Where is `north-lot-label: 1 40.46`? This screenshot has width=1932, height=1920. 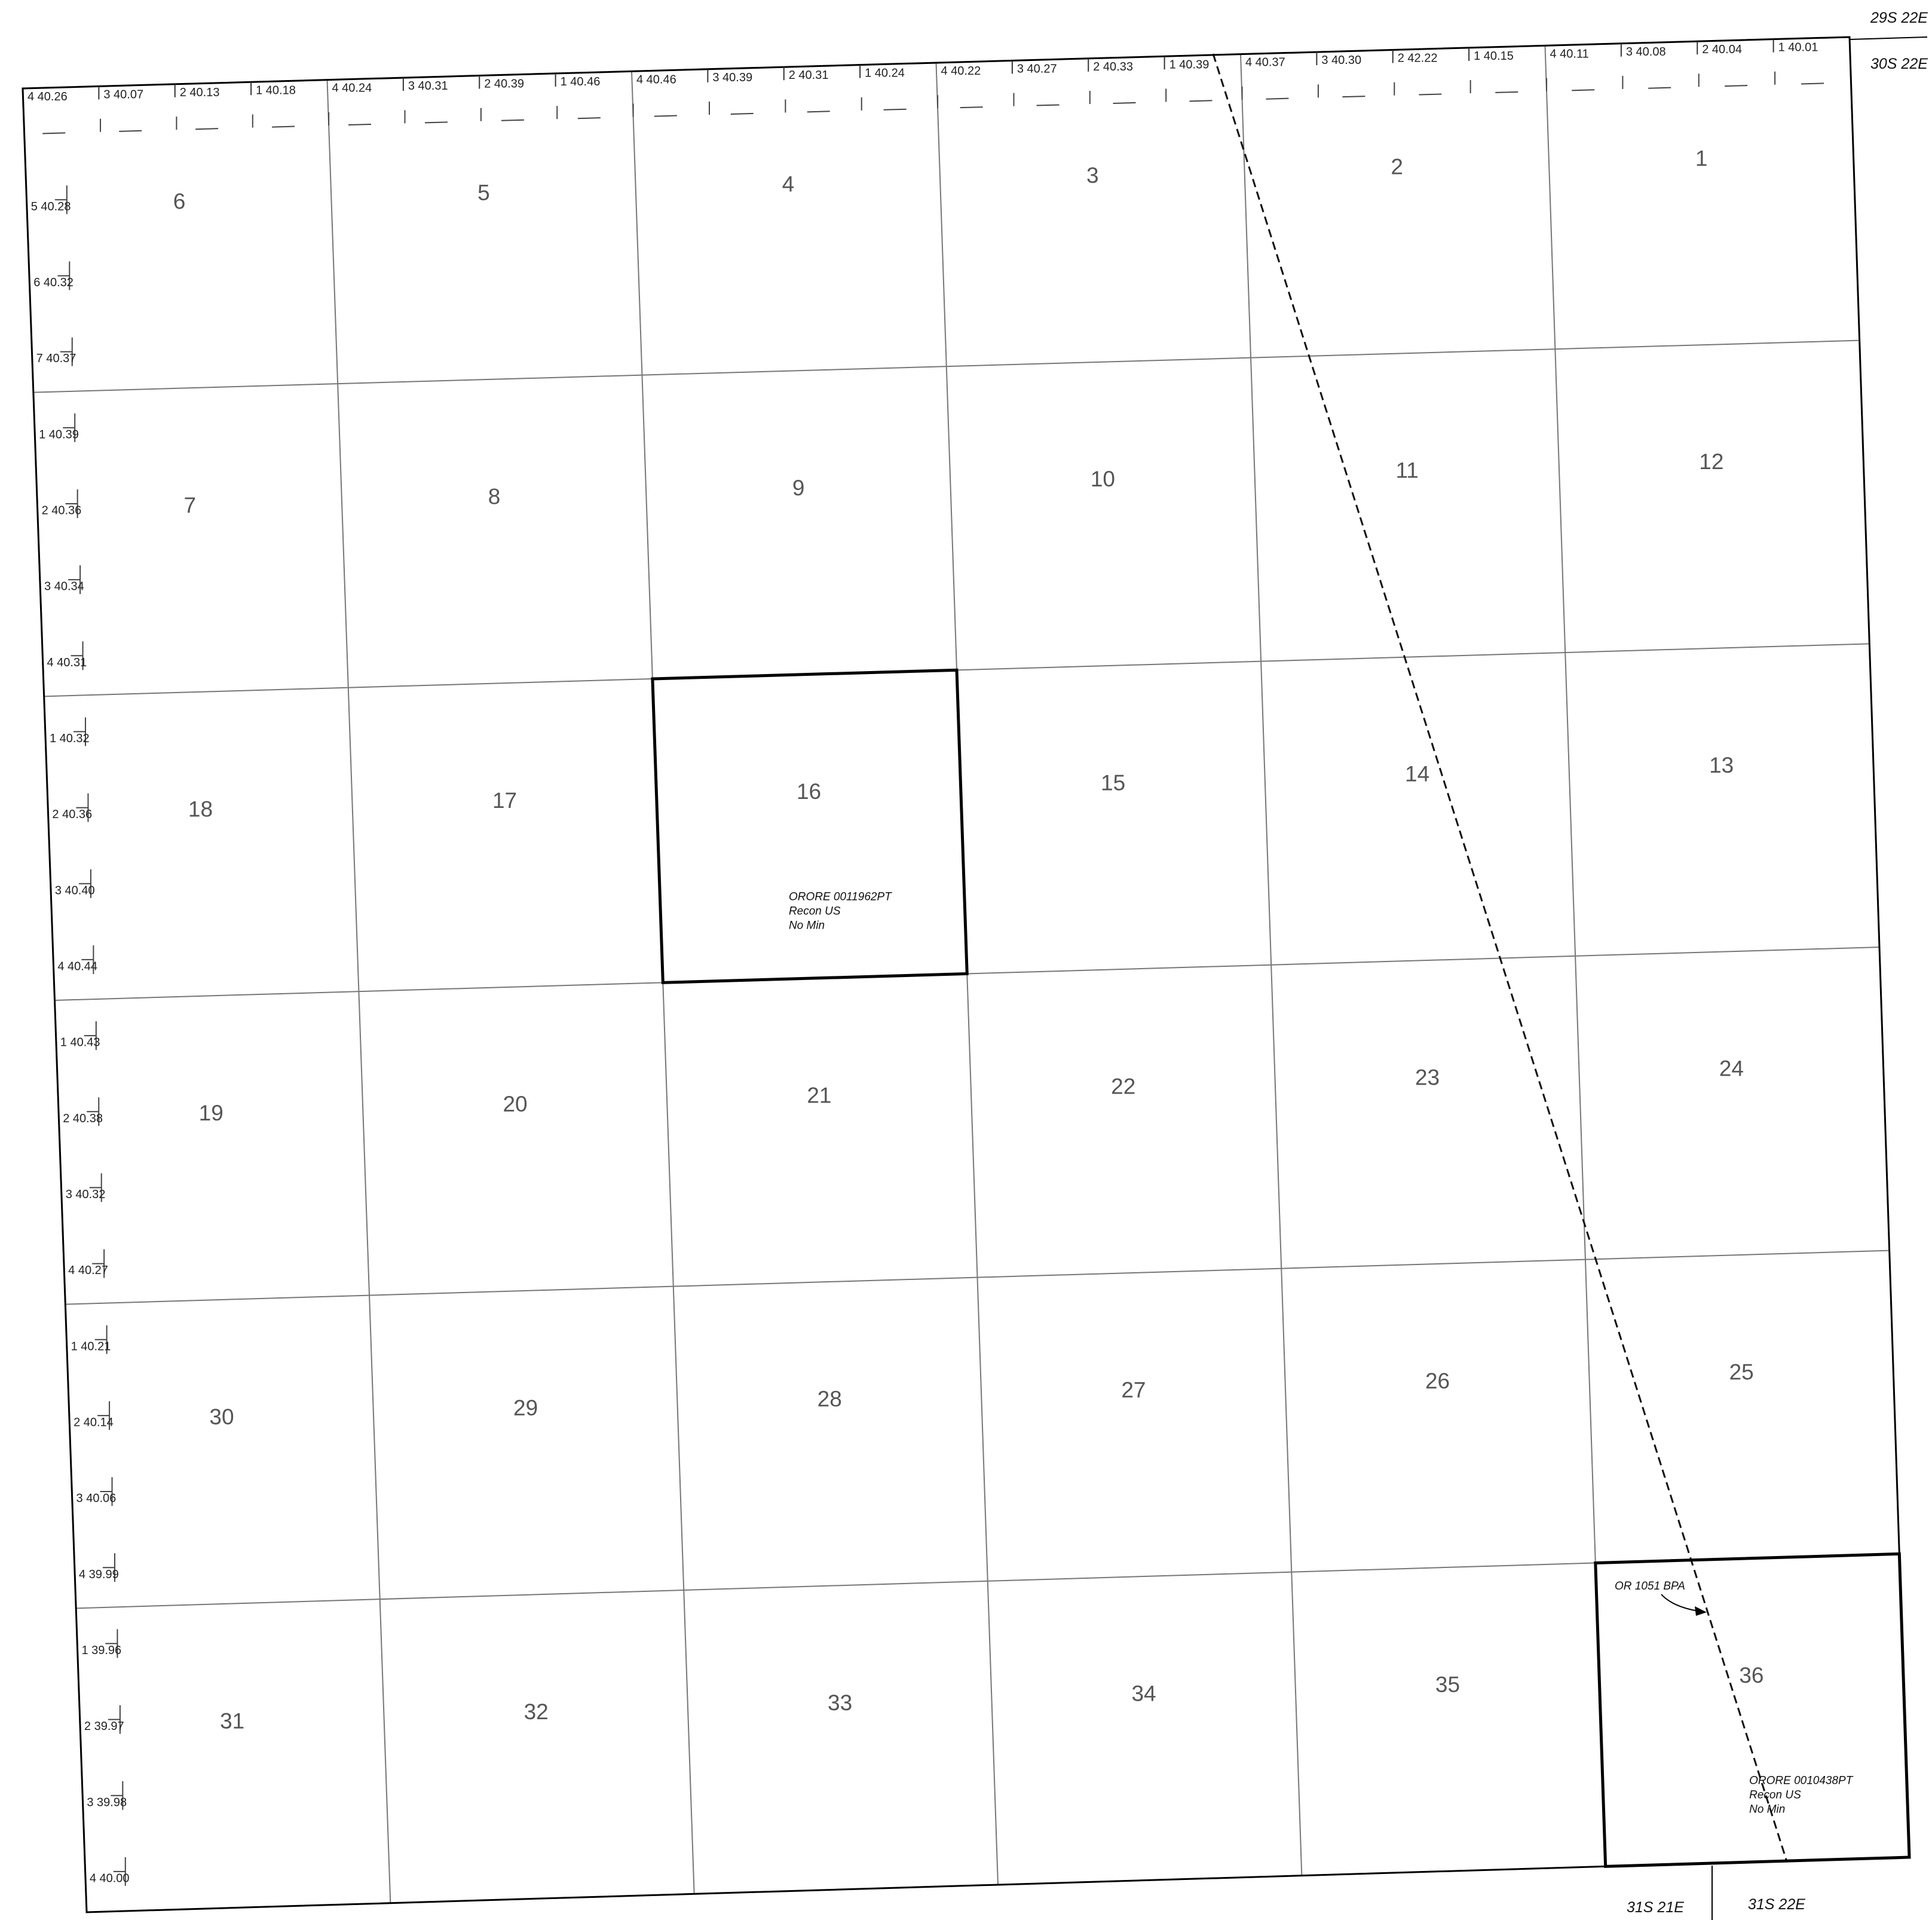 north-lot-label: 1 40.46 is located at coordinates (581, 81).